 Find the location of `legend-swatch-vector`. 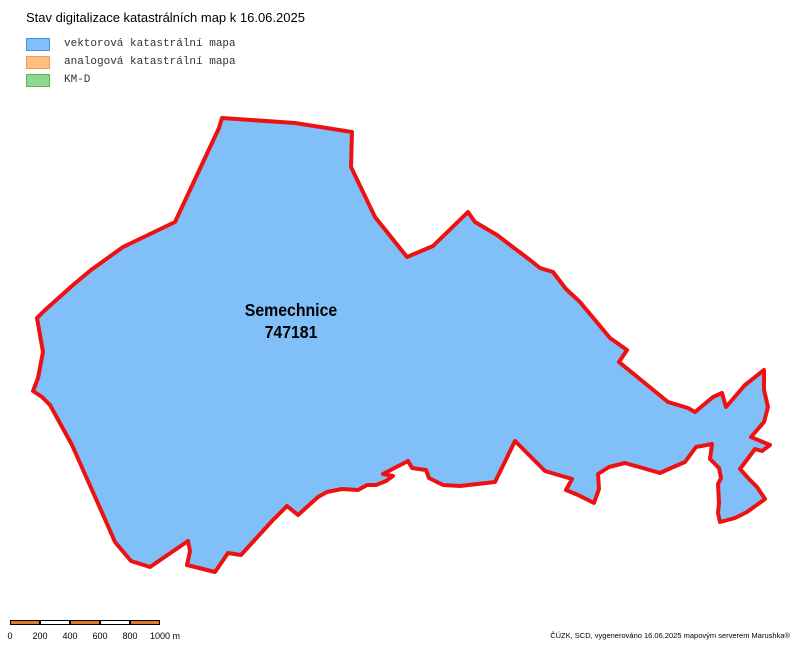

legend-swatch-vector is located at coordinates (38, 44).